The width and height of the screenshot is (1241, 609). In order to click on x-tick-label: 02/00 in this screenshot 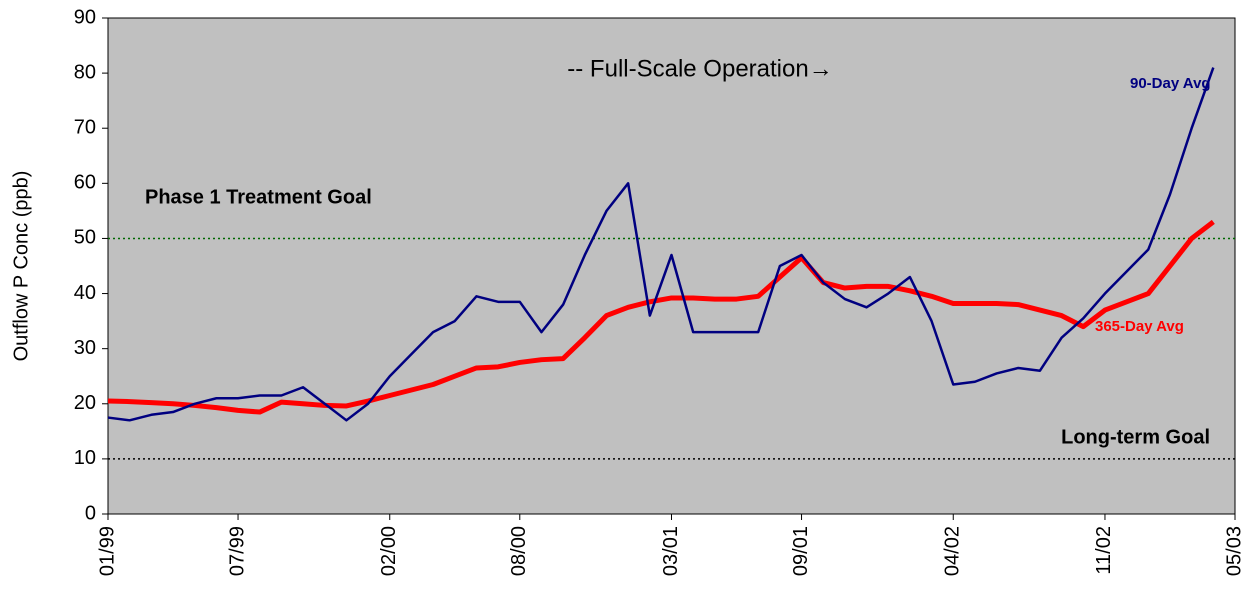, I will do `click(389, 551)`.